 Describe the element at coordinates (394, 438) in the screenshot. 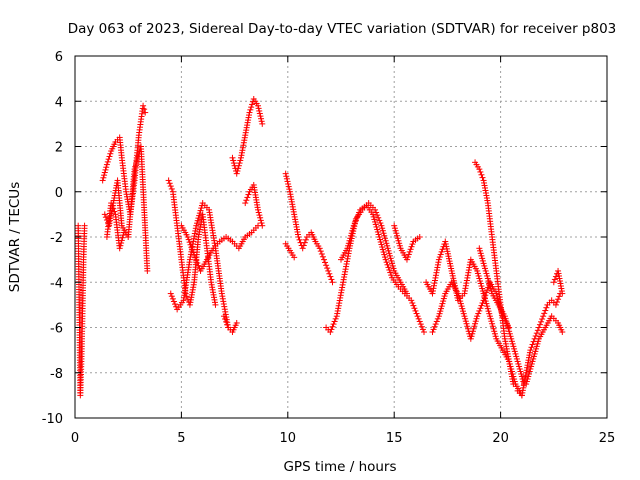

I see `x-tick-label: 15` at that location.